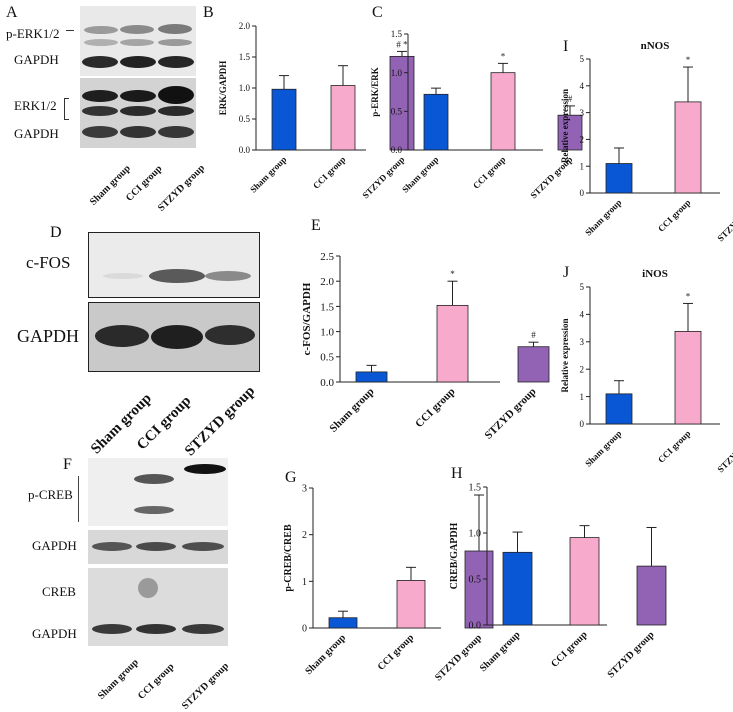 The height and width of the screenshot is (712, 733). I want to click on blot-label-p-erk: p-ERK1/2, so click(33, 33).